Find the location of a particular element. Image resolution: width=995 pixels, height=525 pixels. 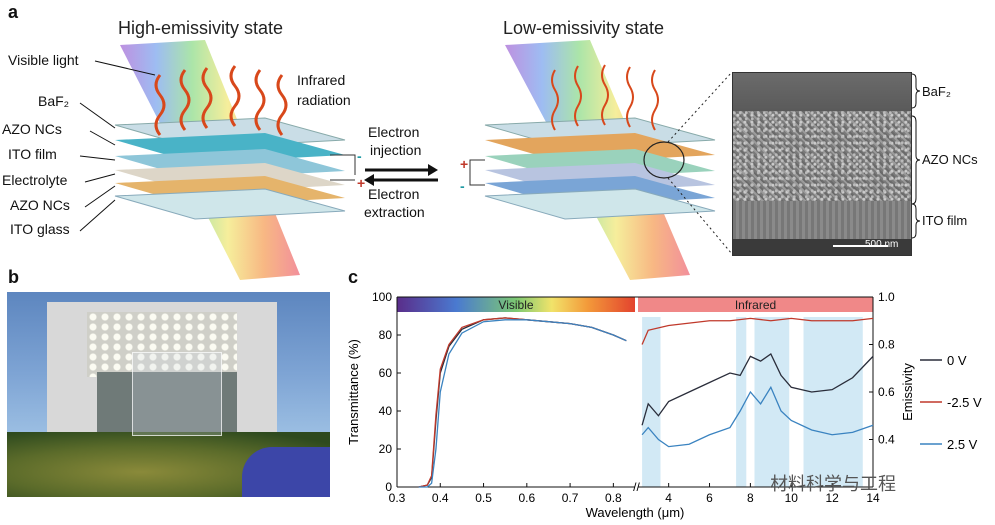

x-tick-label-vis-4: 0.7 is located at coordinates (570, 498).